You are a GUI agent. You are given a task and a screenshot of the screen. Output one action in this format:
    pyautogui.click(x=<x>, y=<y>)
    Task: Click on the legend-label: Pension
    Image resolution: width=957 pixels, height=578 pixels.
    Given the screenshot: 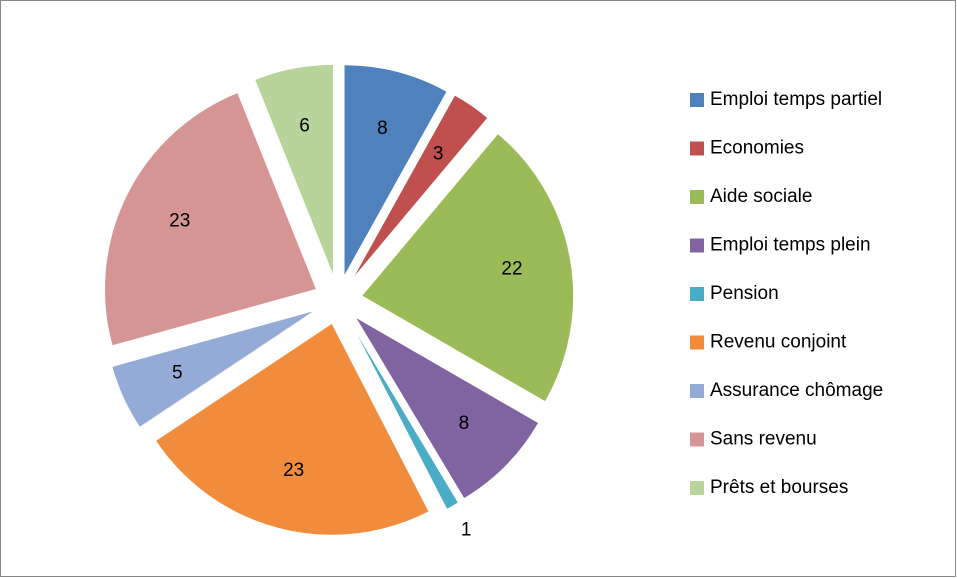 What is the action you would take?
    pyautogui.click(x=744, y=293)
    